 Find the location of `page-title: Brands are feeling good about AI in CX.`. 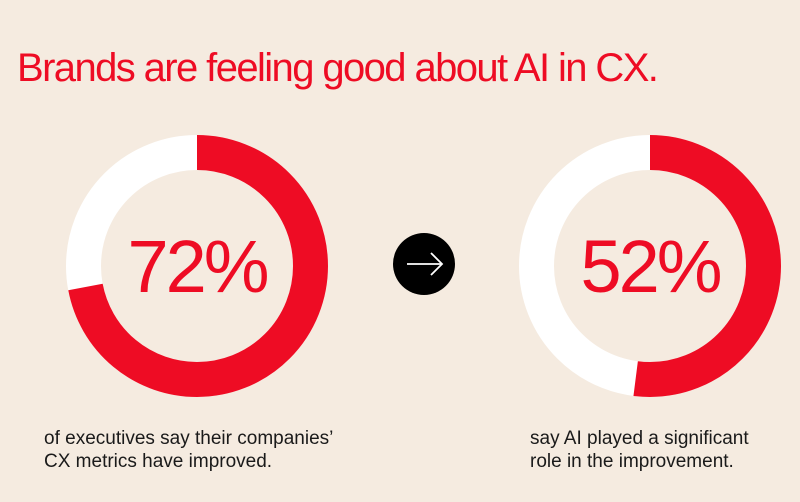

page-title: Brands are feeling good about AI in CX. is located at coordinates (338, 68).